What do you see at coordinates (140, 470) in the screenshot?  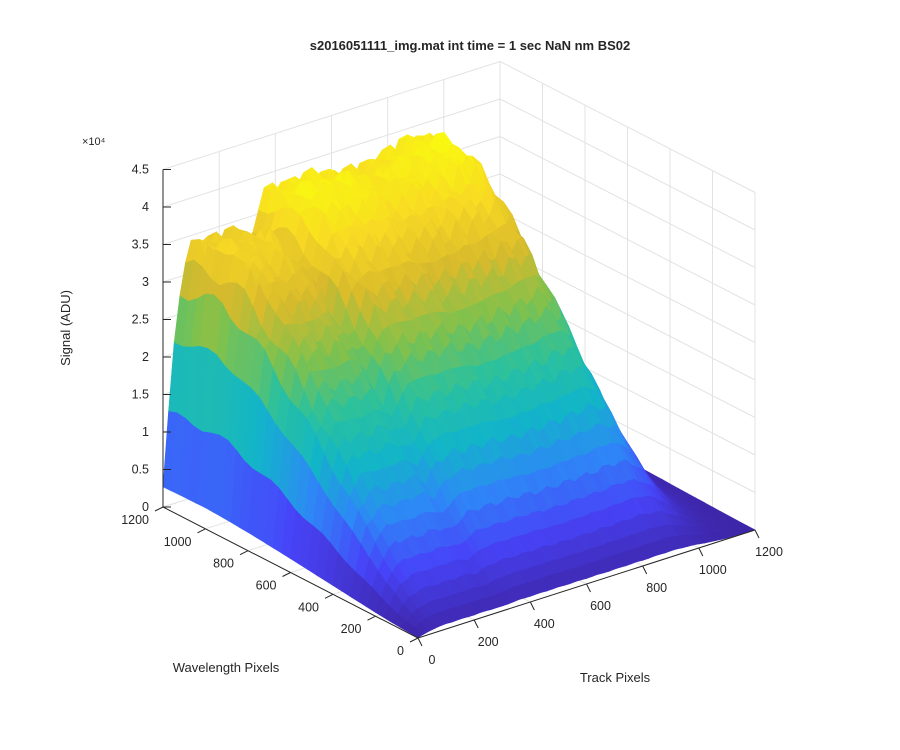 I see `z-tick-label: 0.5` at bounding box center [140, 470].